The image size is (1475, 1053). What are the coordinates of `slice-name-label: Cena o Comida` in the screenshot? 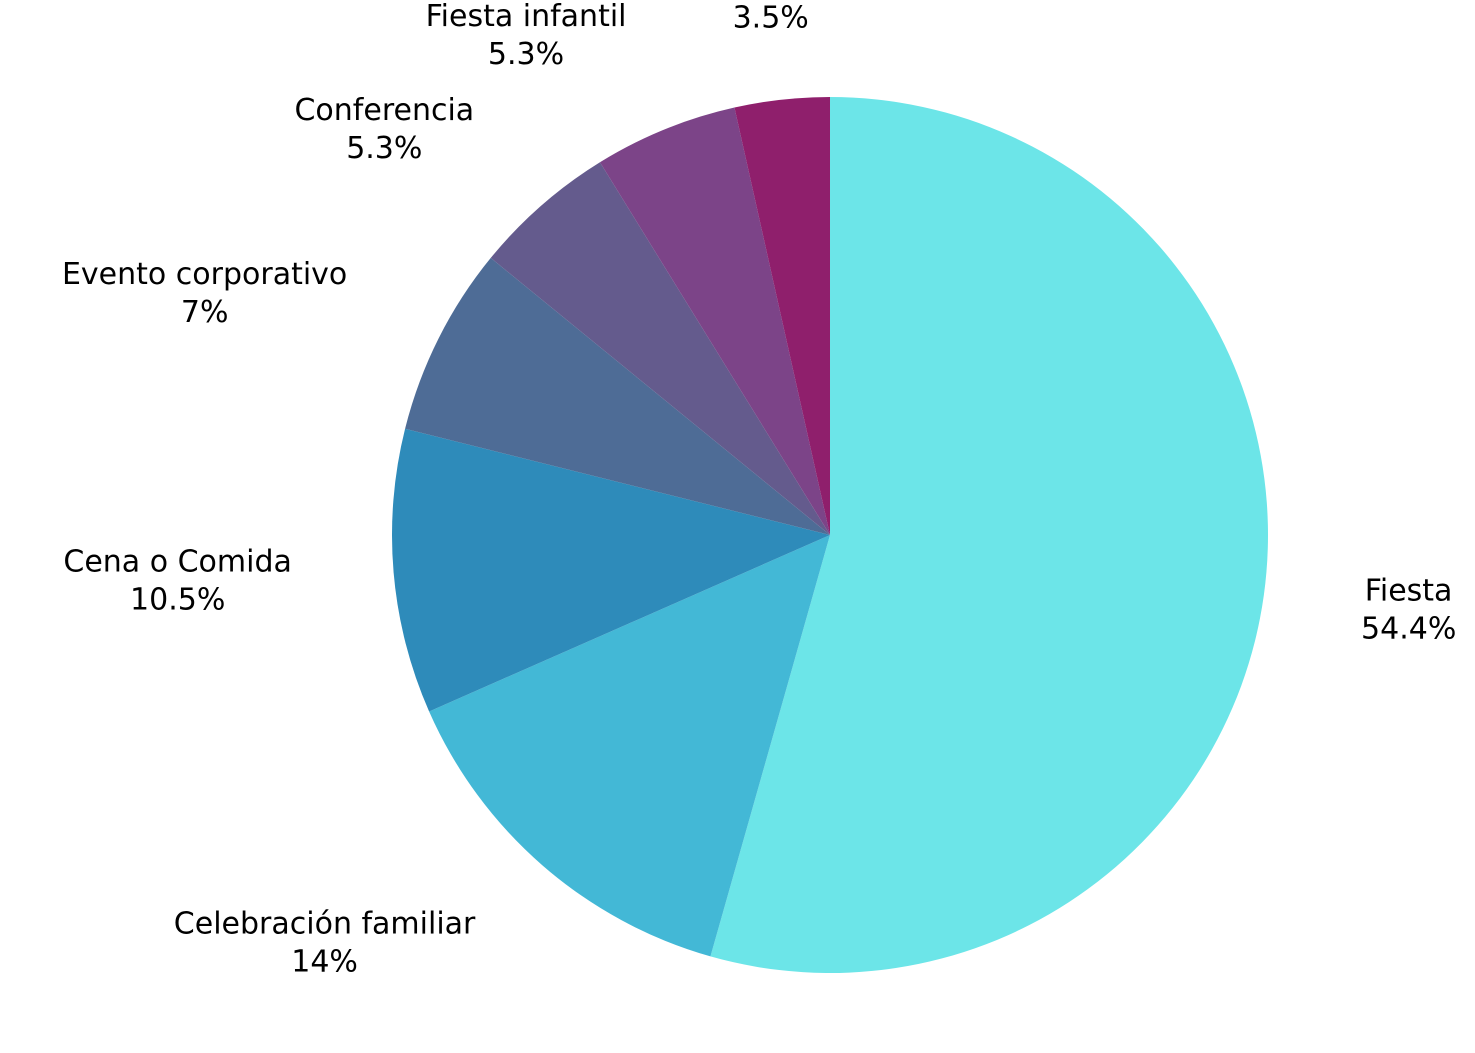 It's located at (177, 562).